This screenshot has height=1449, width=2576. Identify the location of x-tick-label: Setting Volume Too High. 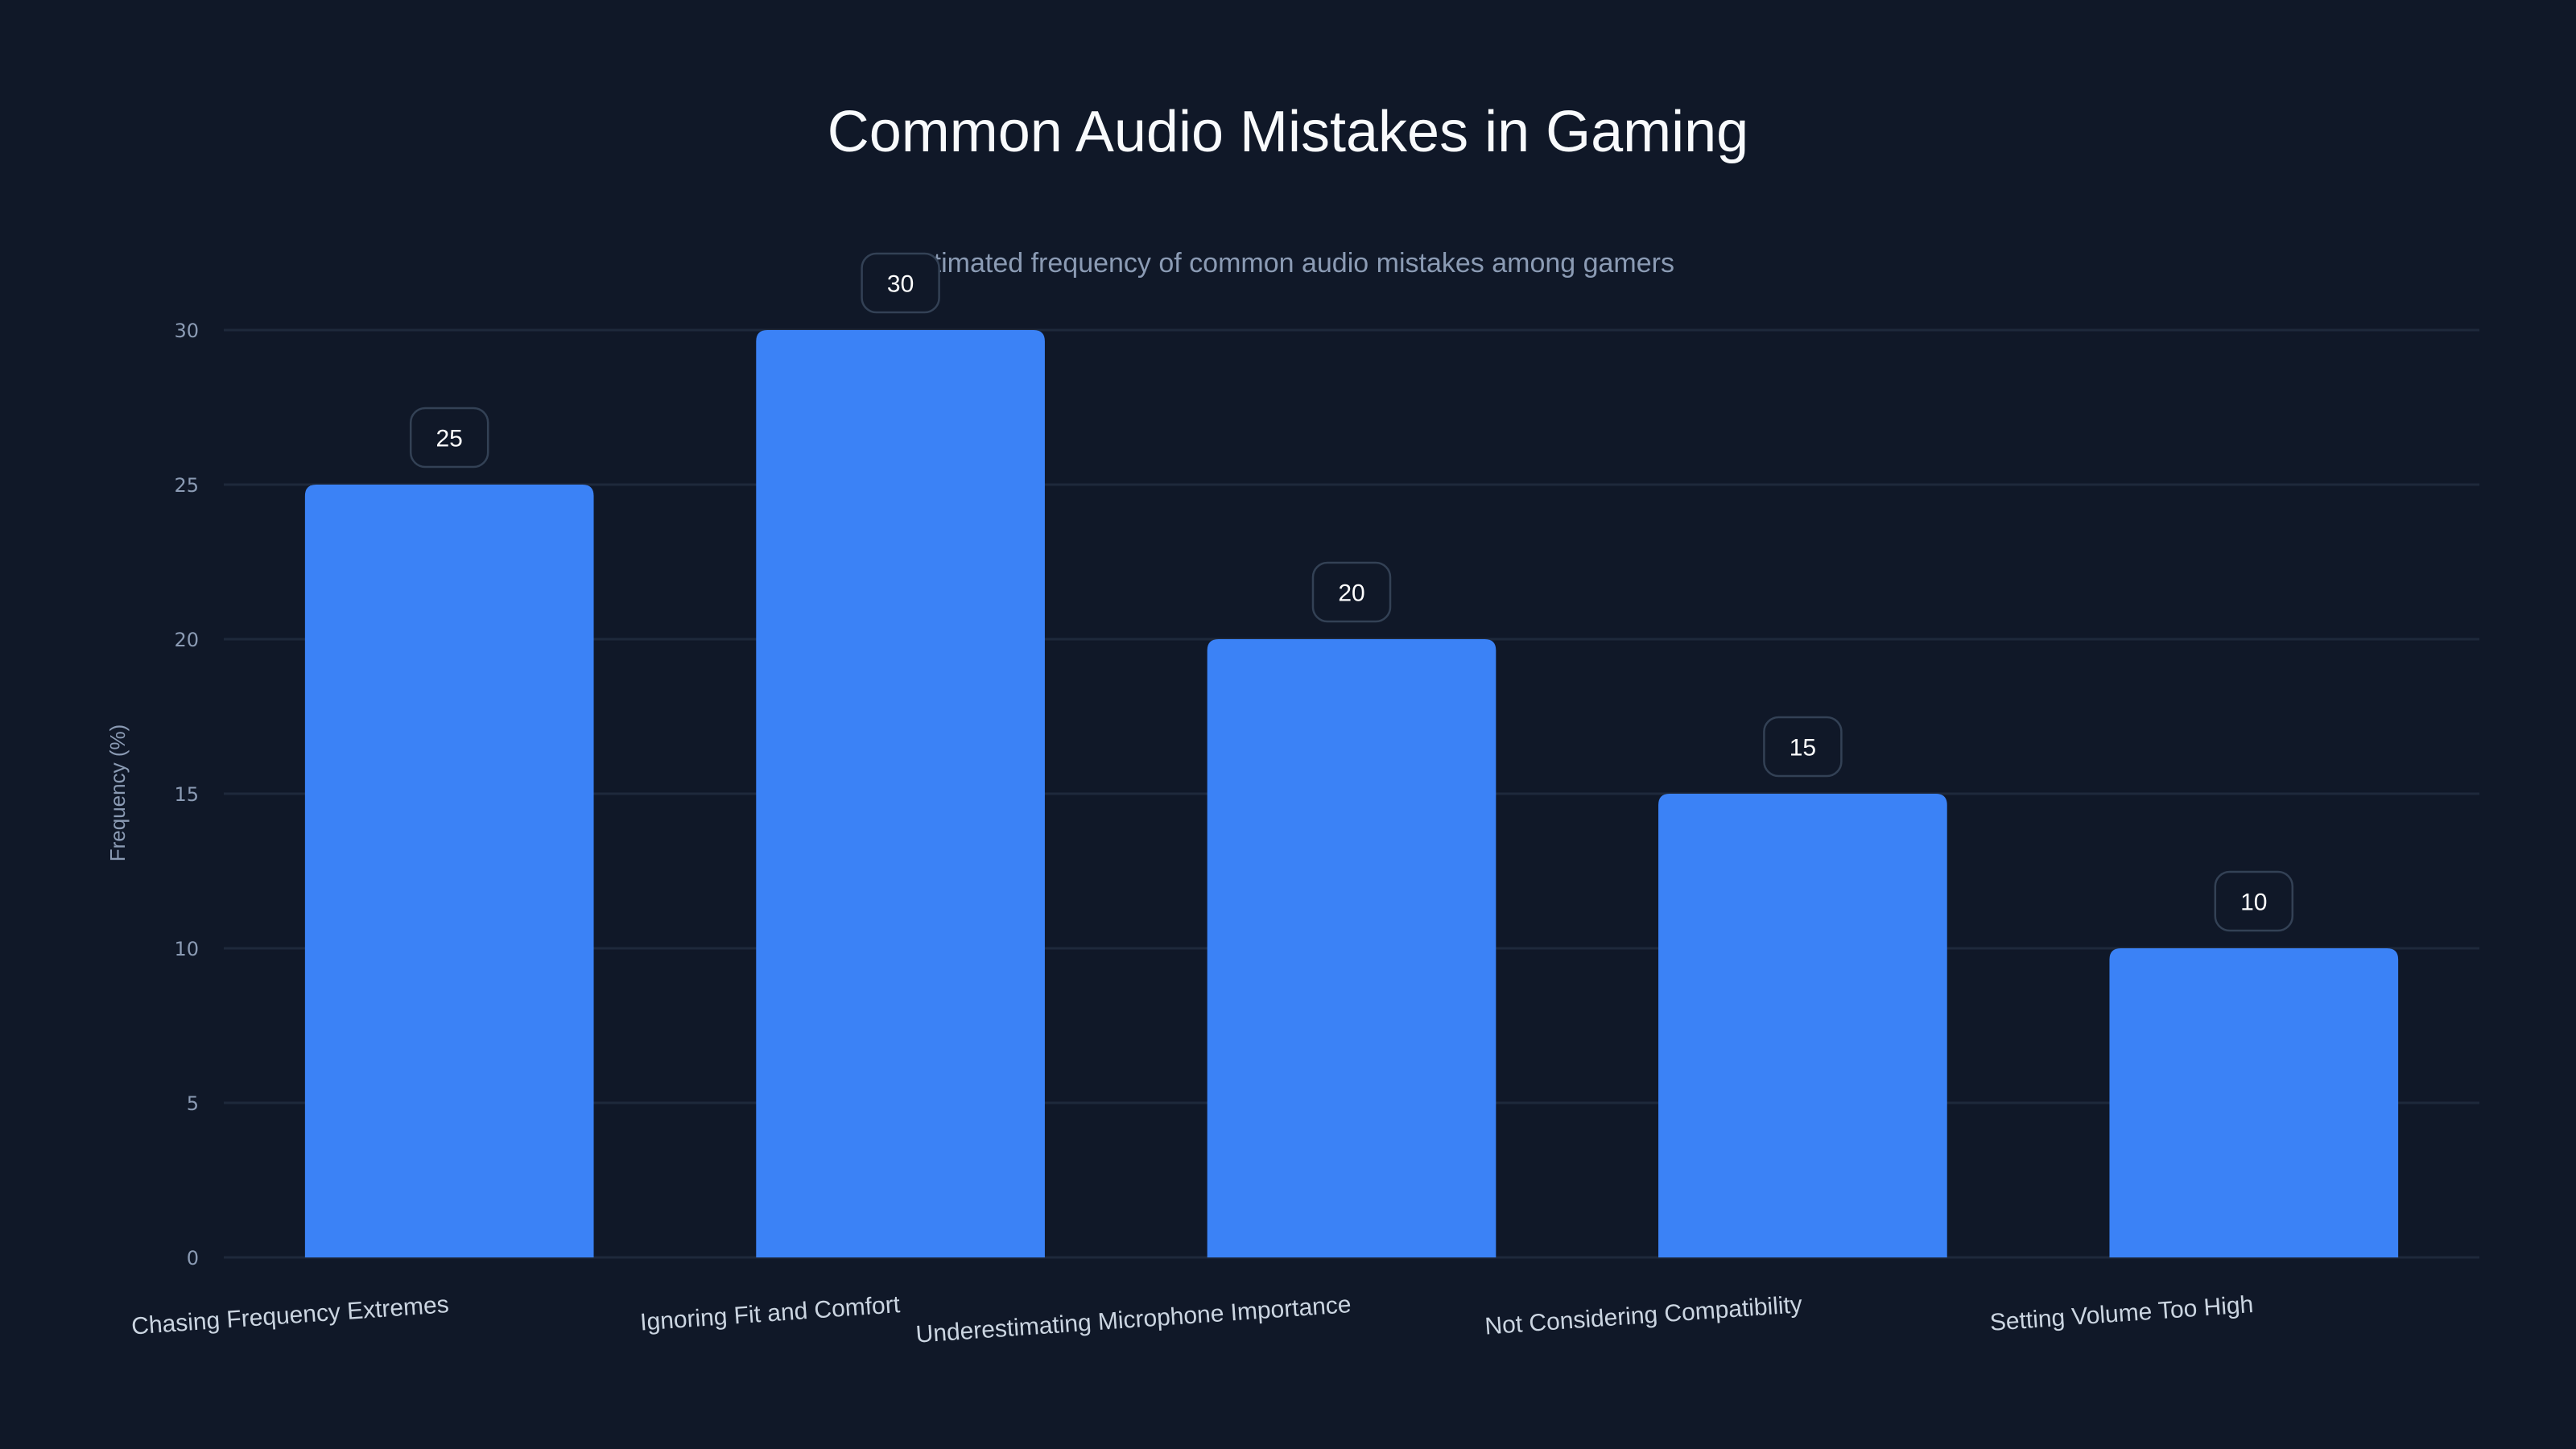
(2122, 1313).